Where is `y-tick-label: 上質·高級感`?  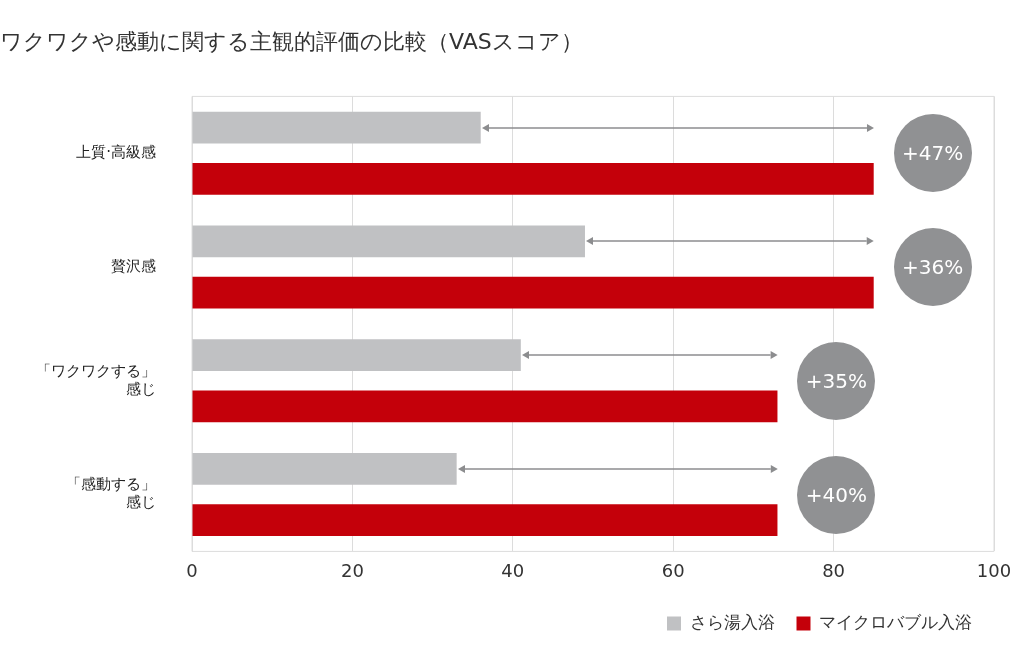 y-tick-label: 上質·高級感 is located at coordinates (116, 152).